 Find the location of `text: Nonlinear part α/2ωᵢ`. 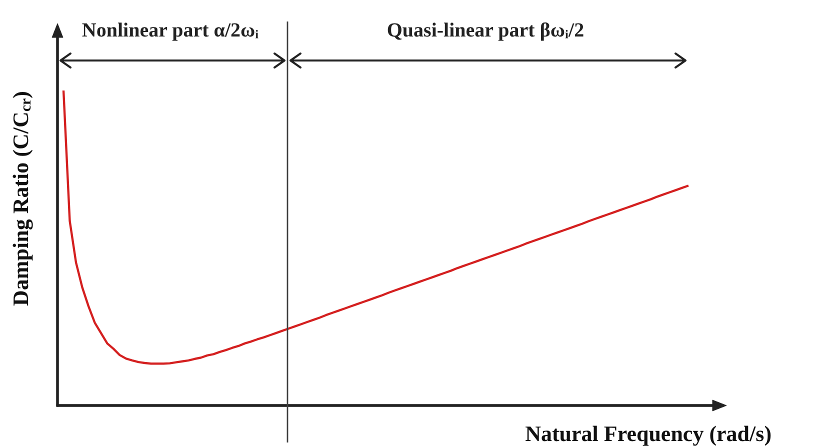

text: Nonlinear part α/2ωᵢ is located at coordinates (171, 31).